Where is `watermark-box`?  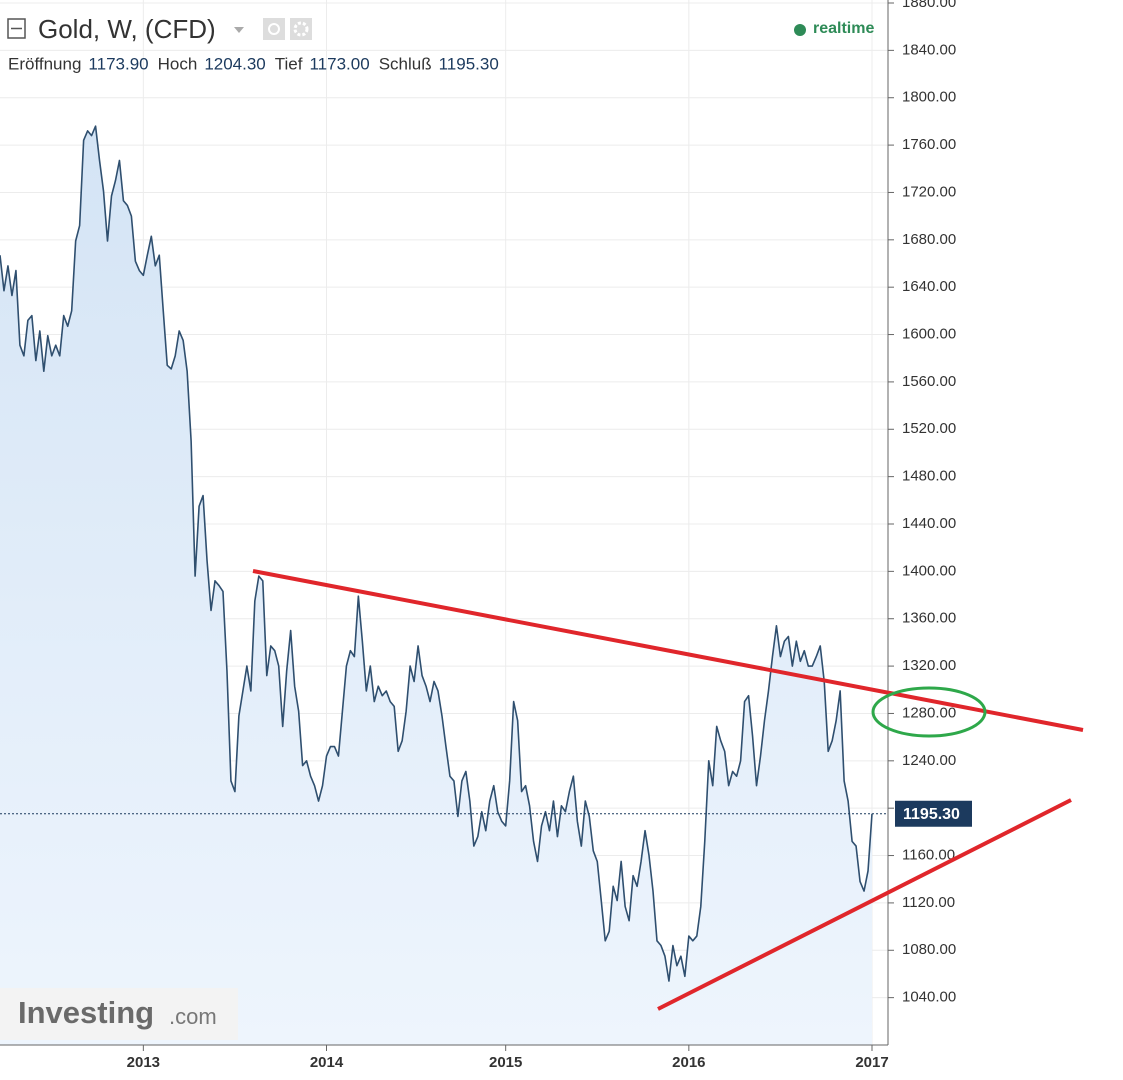 watermark-box is located at coordinates (119, 1014).